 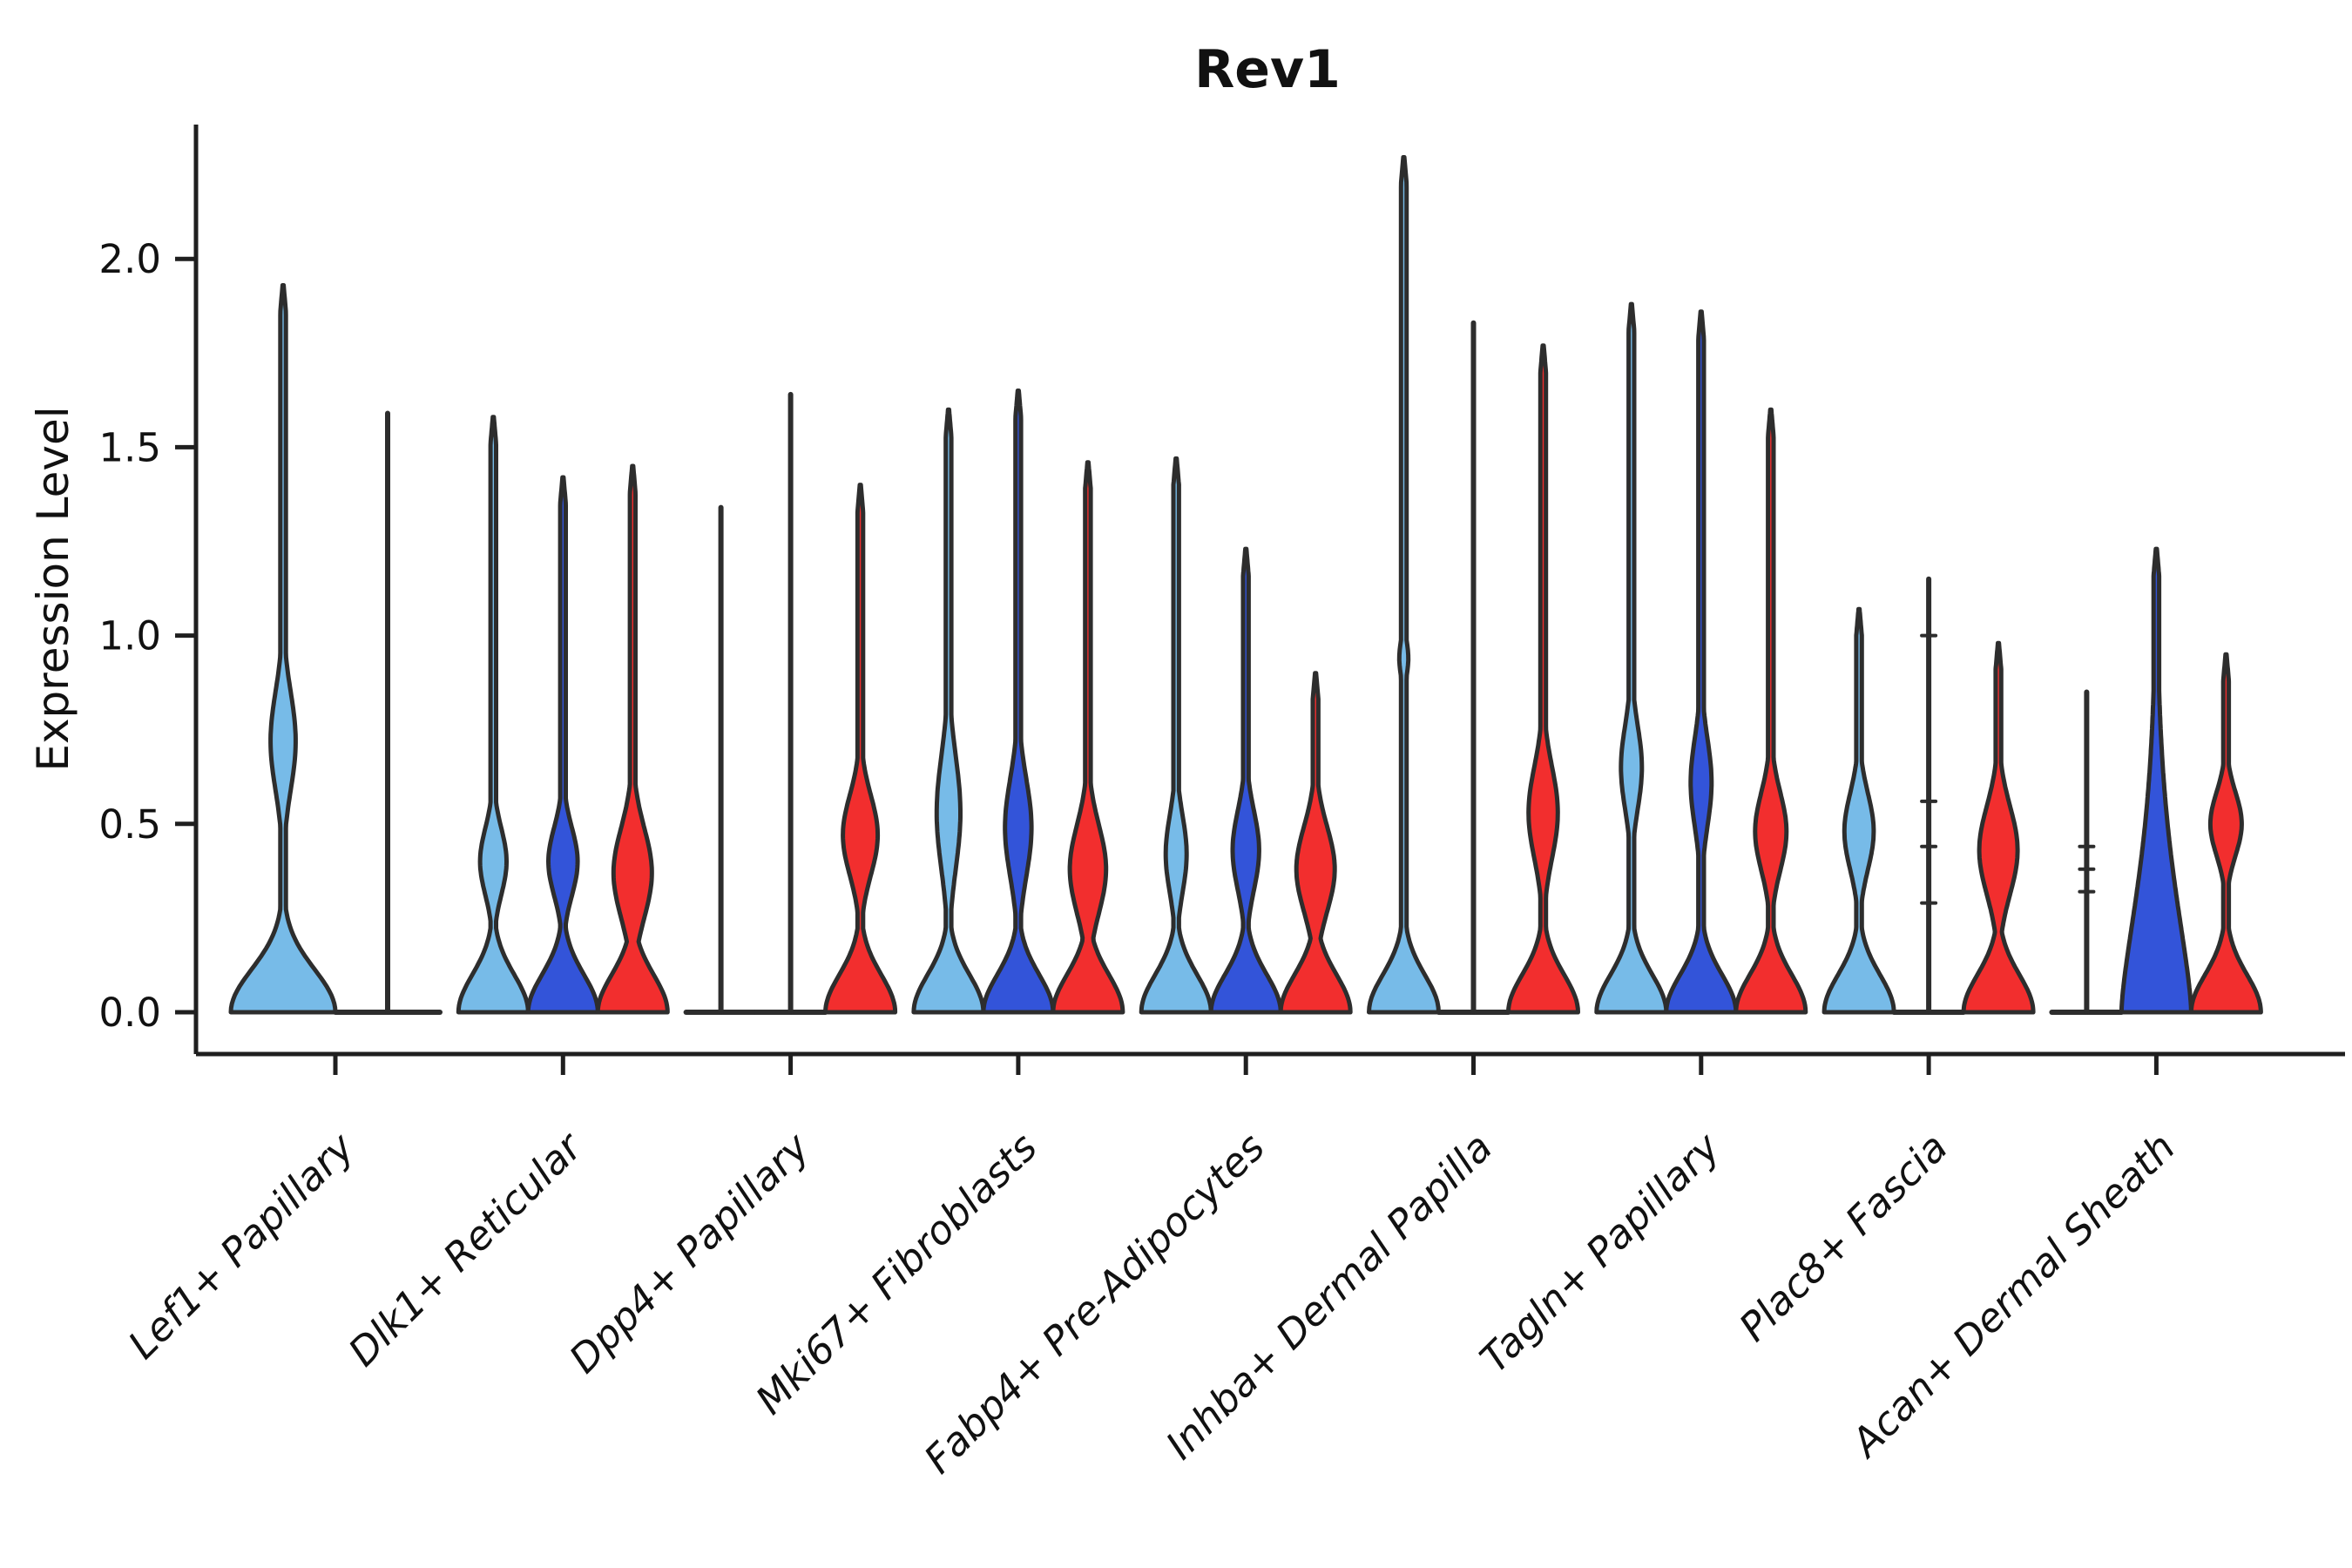 I want to click on x-tick-label: Dpp4+ Papillary, so click(x=689, y=1252).